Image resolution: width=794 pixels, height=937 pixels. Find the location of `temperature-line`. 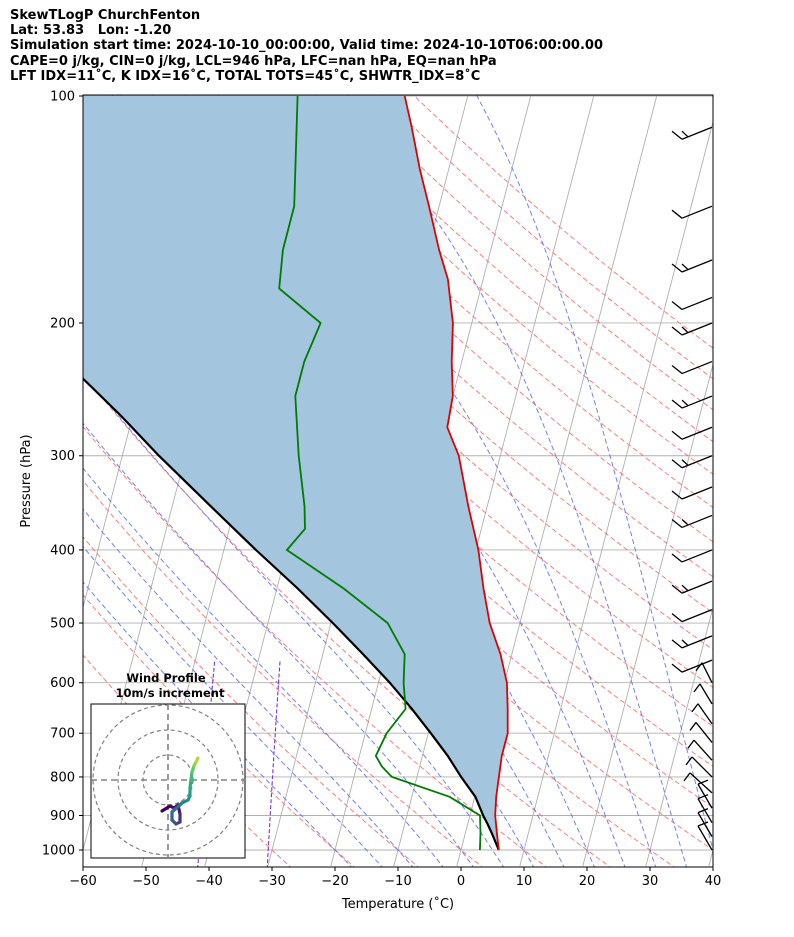

temperature-line is located at coordinates (456, 473).